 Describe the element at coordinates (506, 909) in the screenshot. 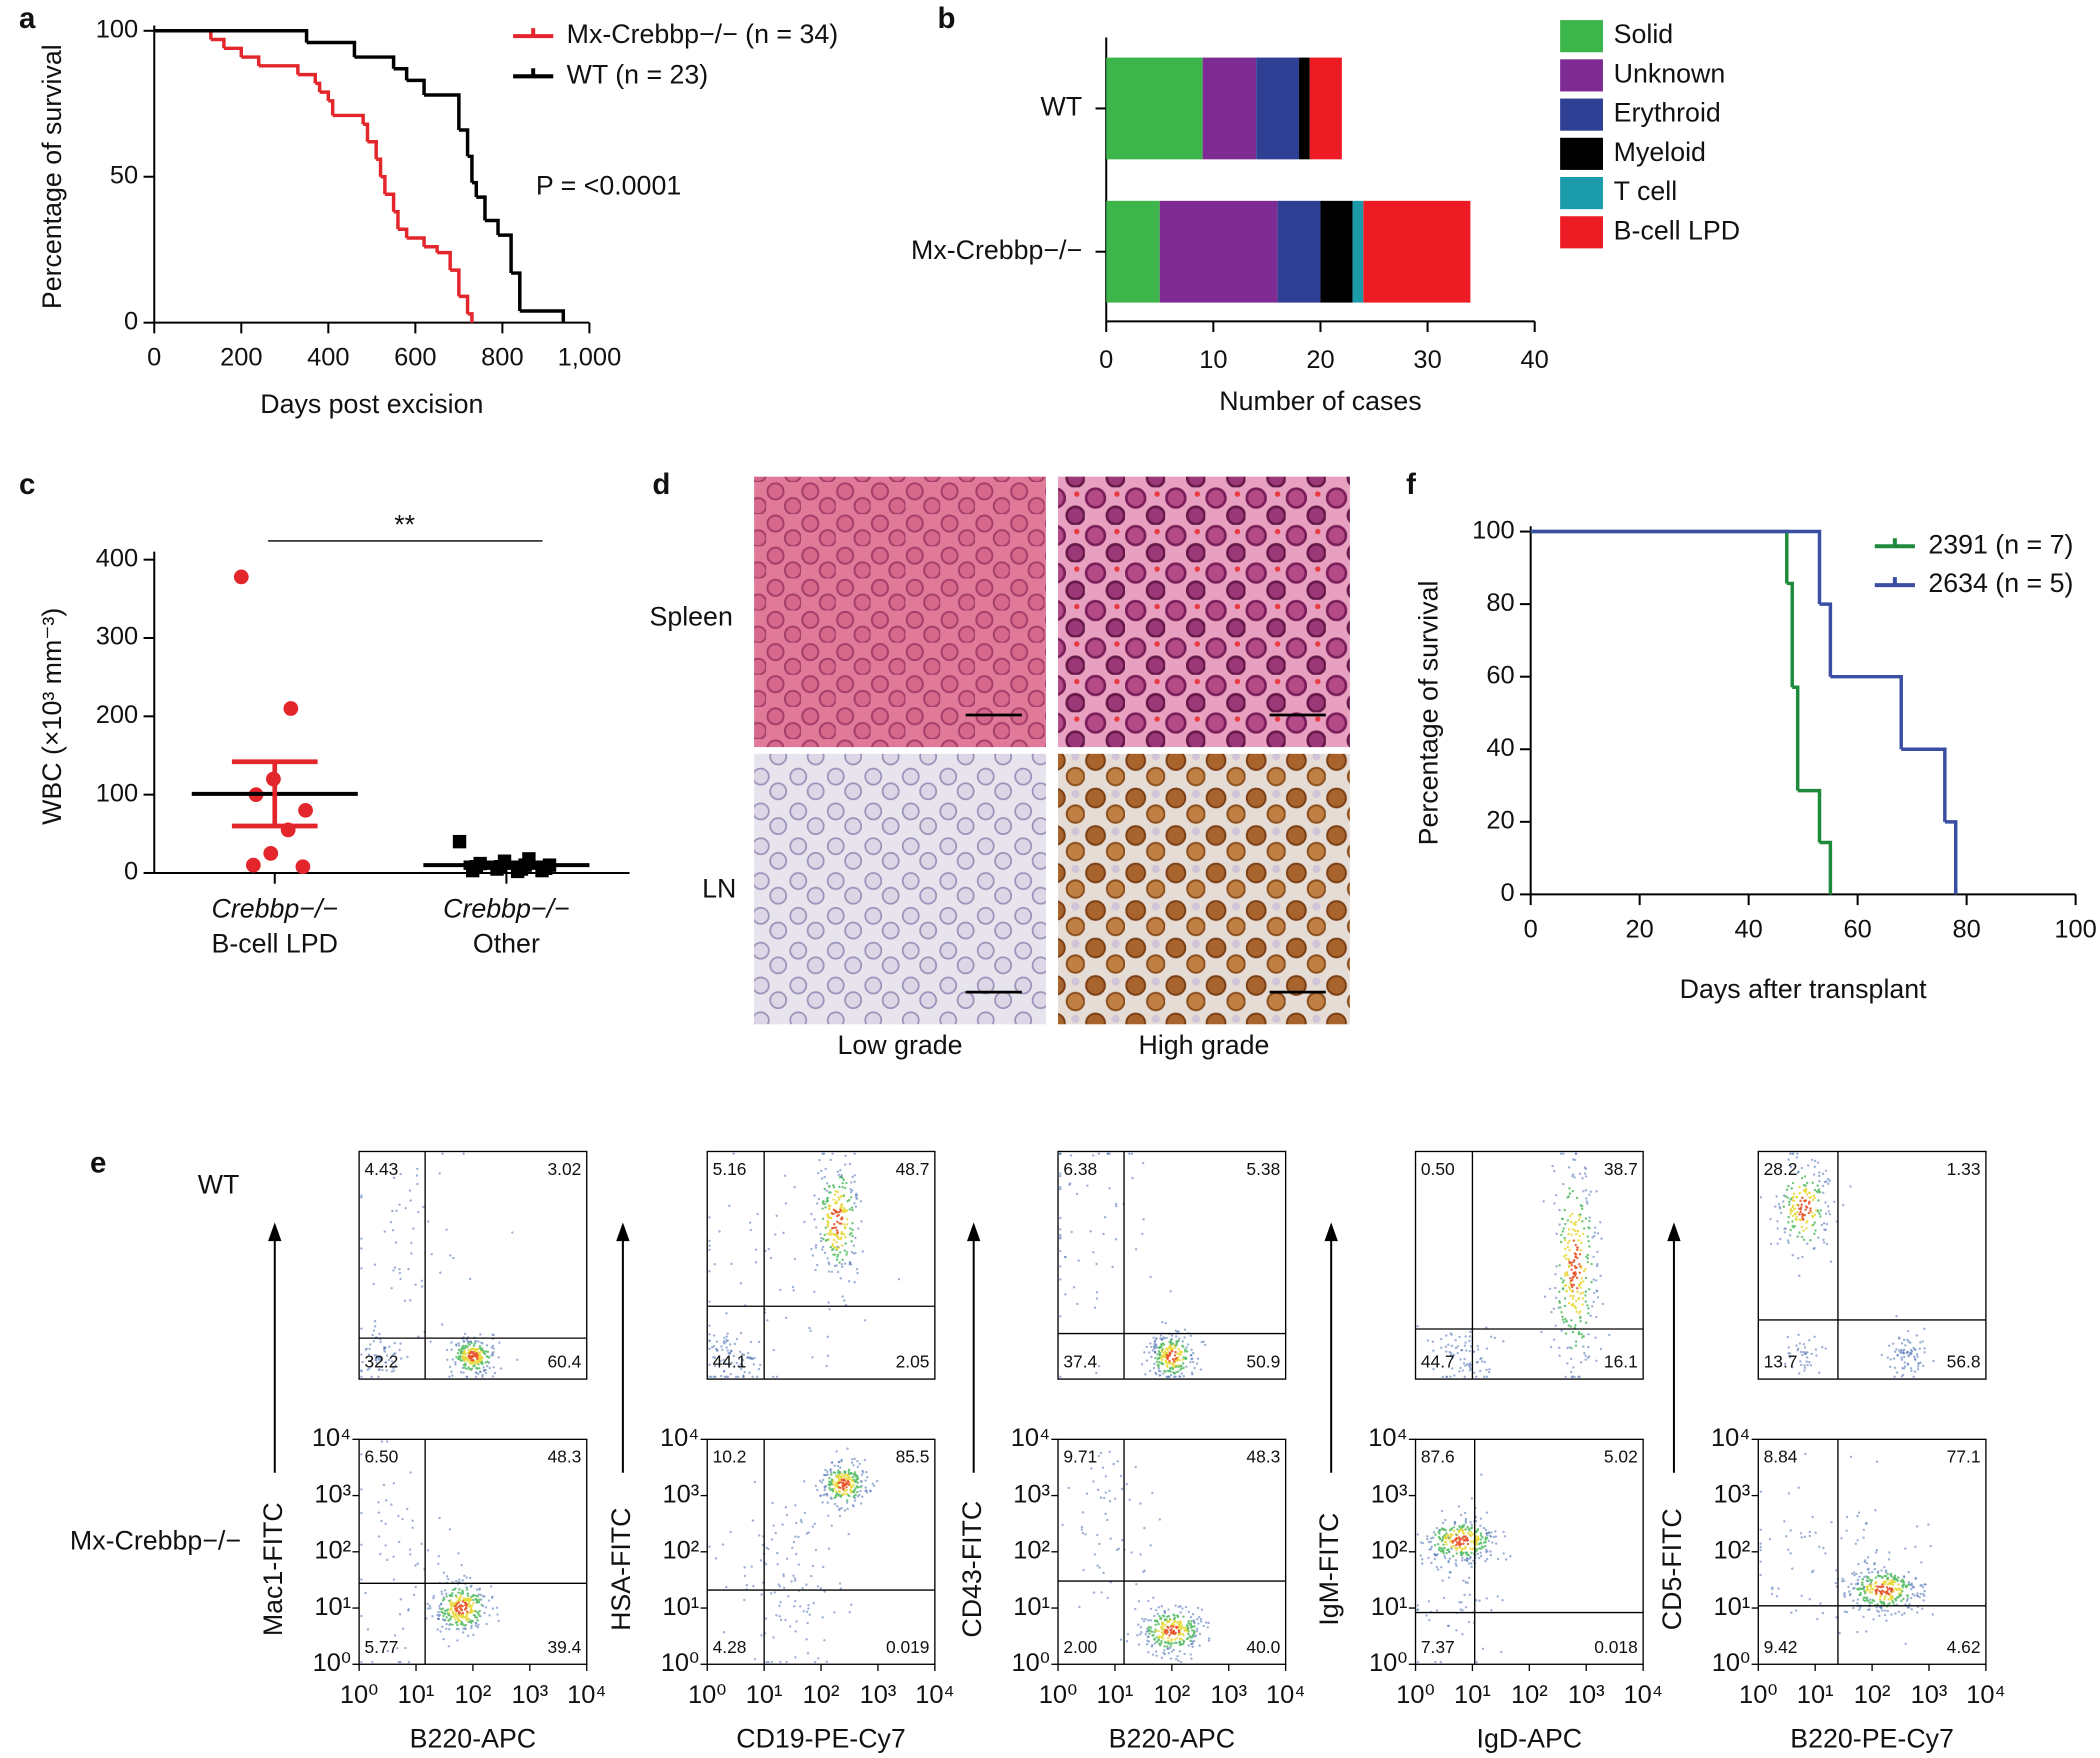

I see `x-tick-label: Crebbp−/−` at that location.